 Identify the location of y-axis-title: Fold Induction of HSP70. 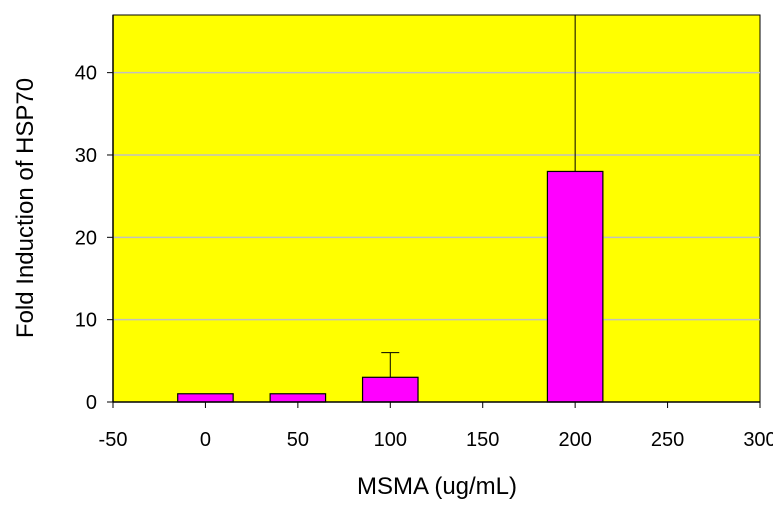
(25, 208).